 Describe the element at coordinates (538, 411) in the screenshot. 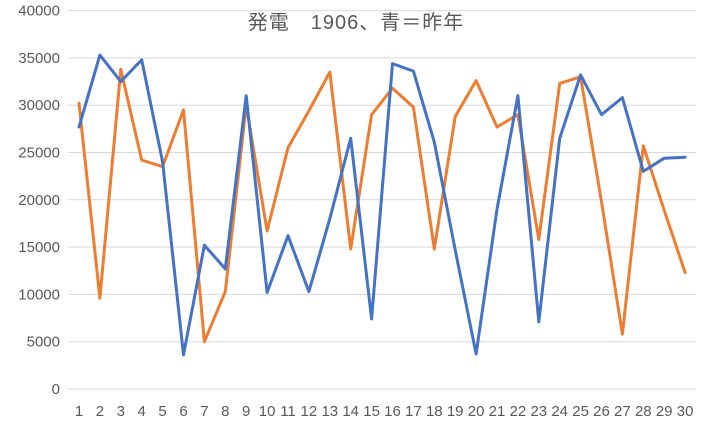

I see `x-axis-label: 23` at that location.